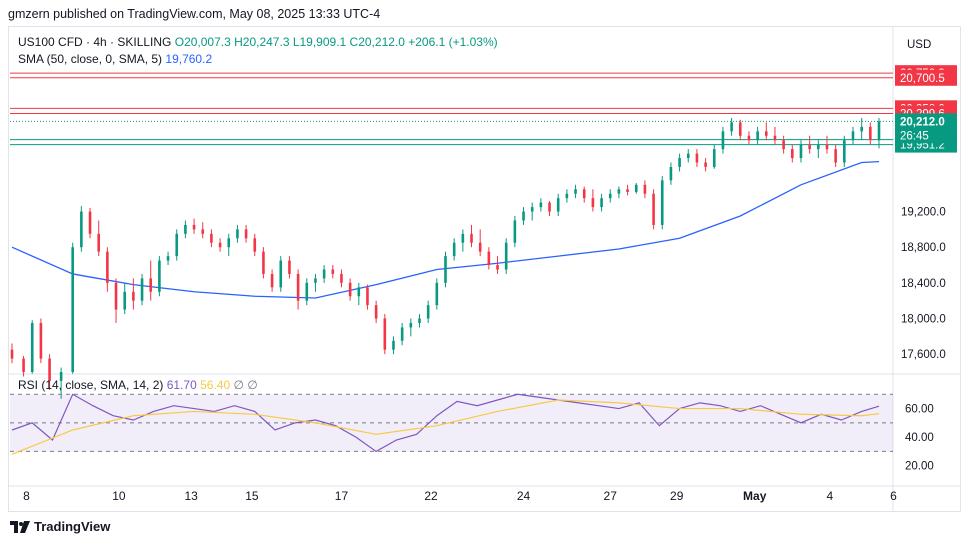 The width and height of the screenshot is (970, 545). Describe the element at coordinates (919, 438) in the screenshot. I see `rsi-tick-label: 40.00` at that location.